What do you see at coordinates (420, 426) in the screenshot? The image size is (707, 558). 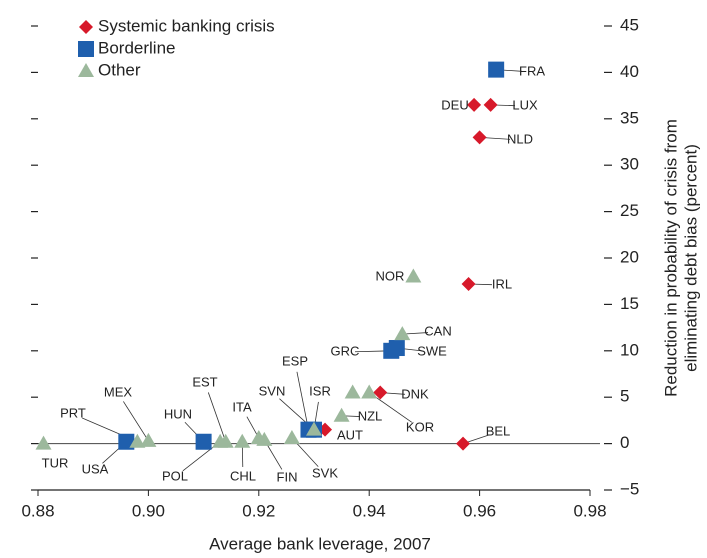 I see `point-label: KOR` at bounding box center [420, 426].